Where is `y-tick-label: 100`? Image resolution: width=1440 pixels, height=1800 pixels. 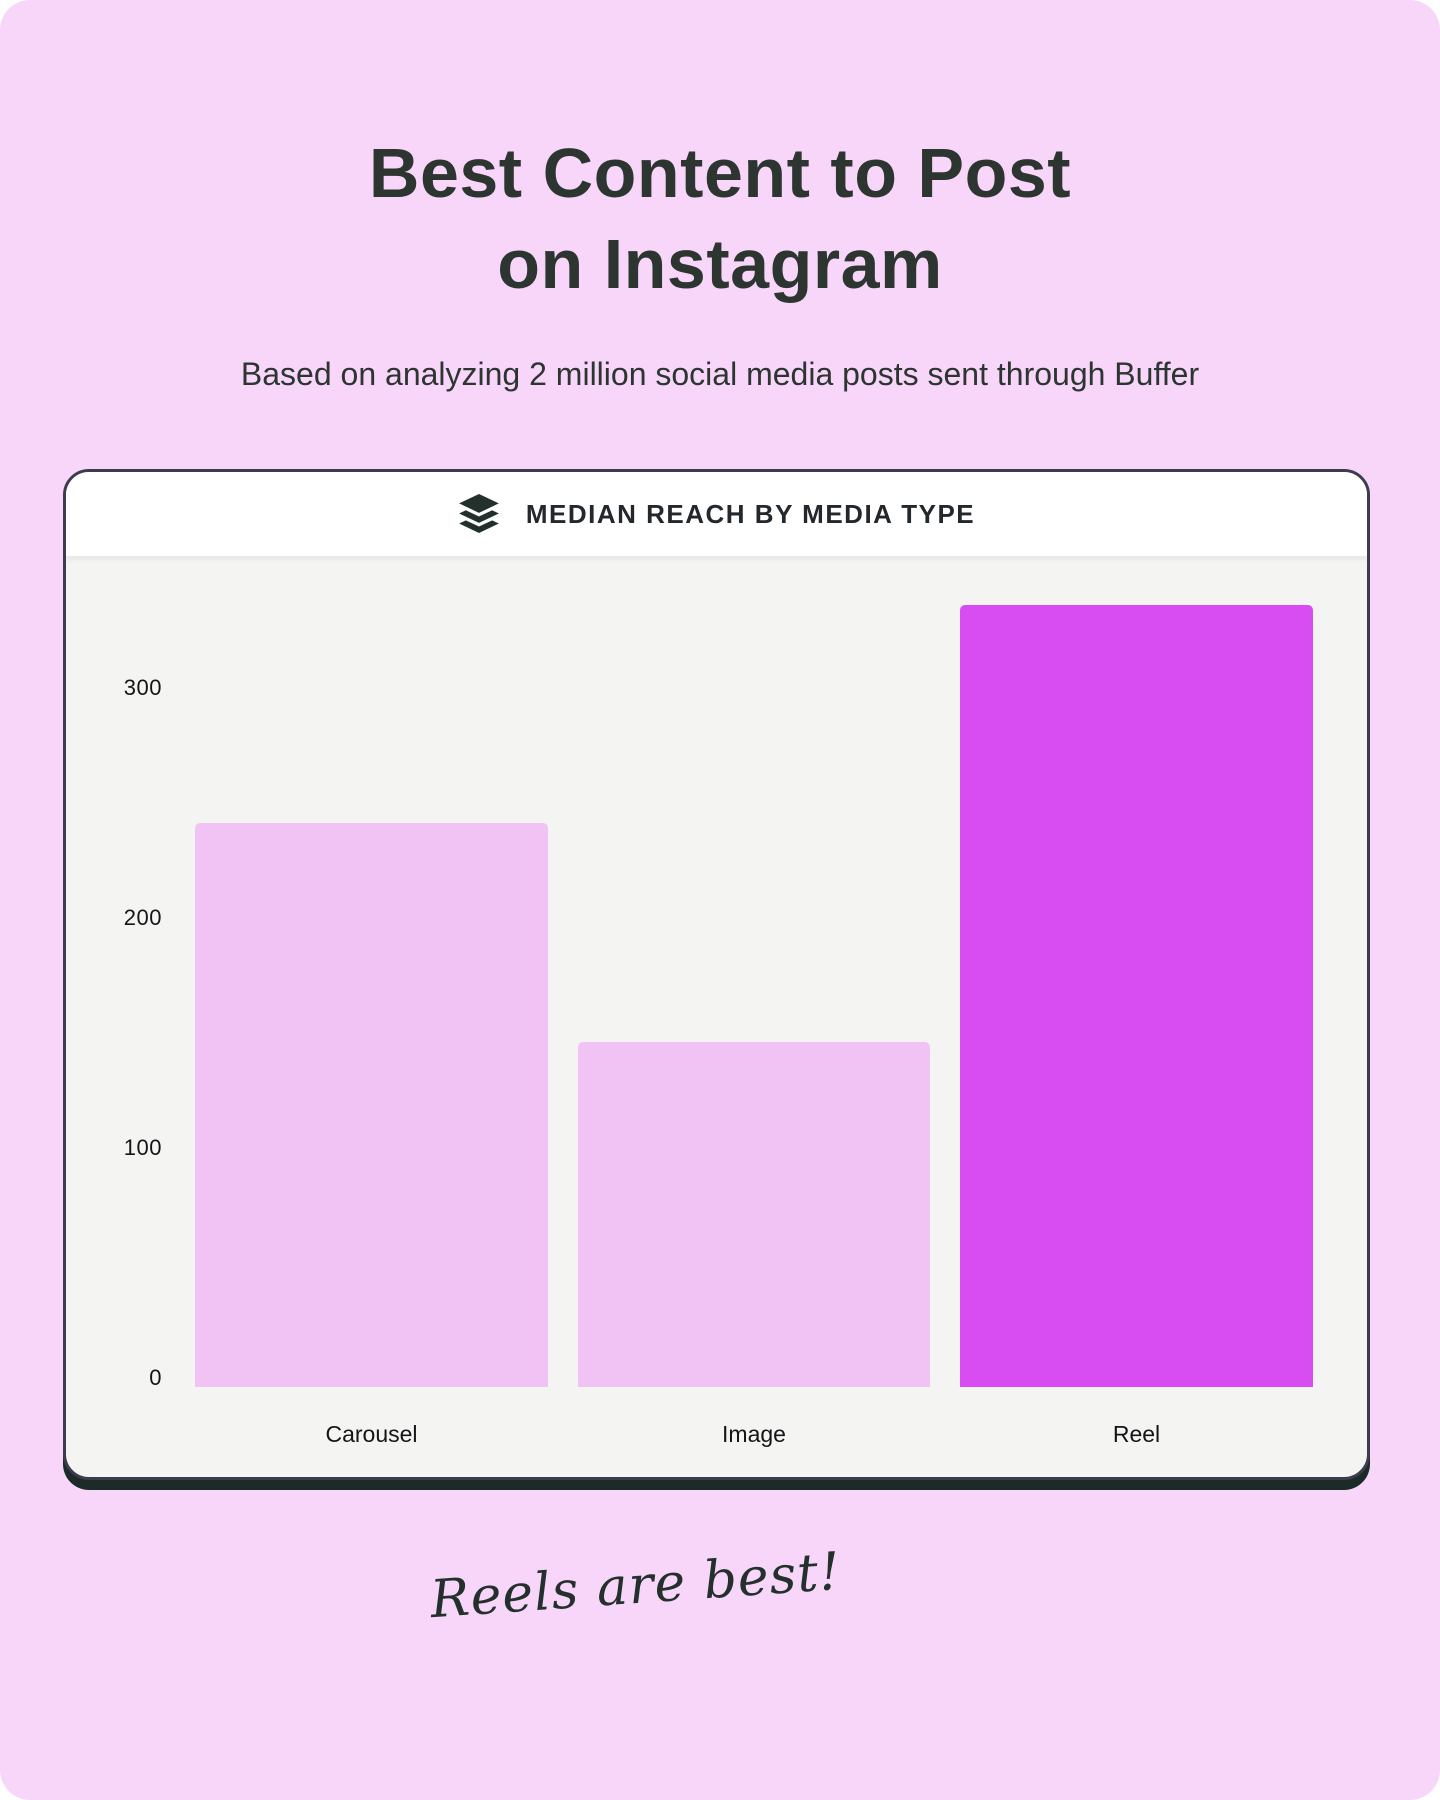 y-tick-label: 100 is located at coordinates (142, 1147).